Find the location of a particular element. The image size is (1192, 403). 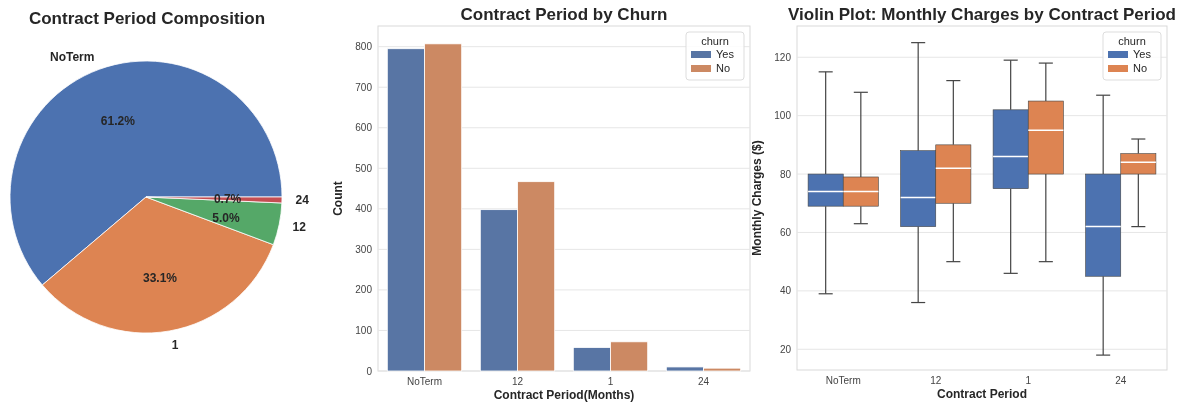

y-tick-label: 20 is located at coordinates (785, 349).